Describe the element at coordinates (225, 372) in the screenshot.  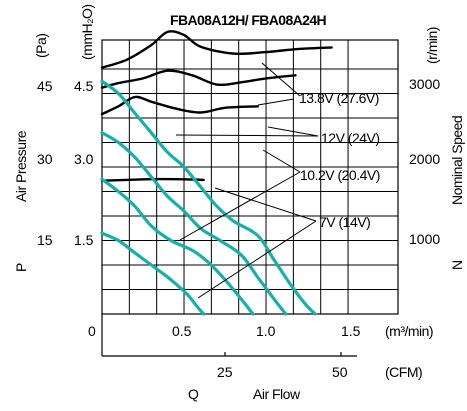
I see `cfm-tick-25: 25` at that location.